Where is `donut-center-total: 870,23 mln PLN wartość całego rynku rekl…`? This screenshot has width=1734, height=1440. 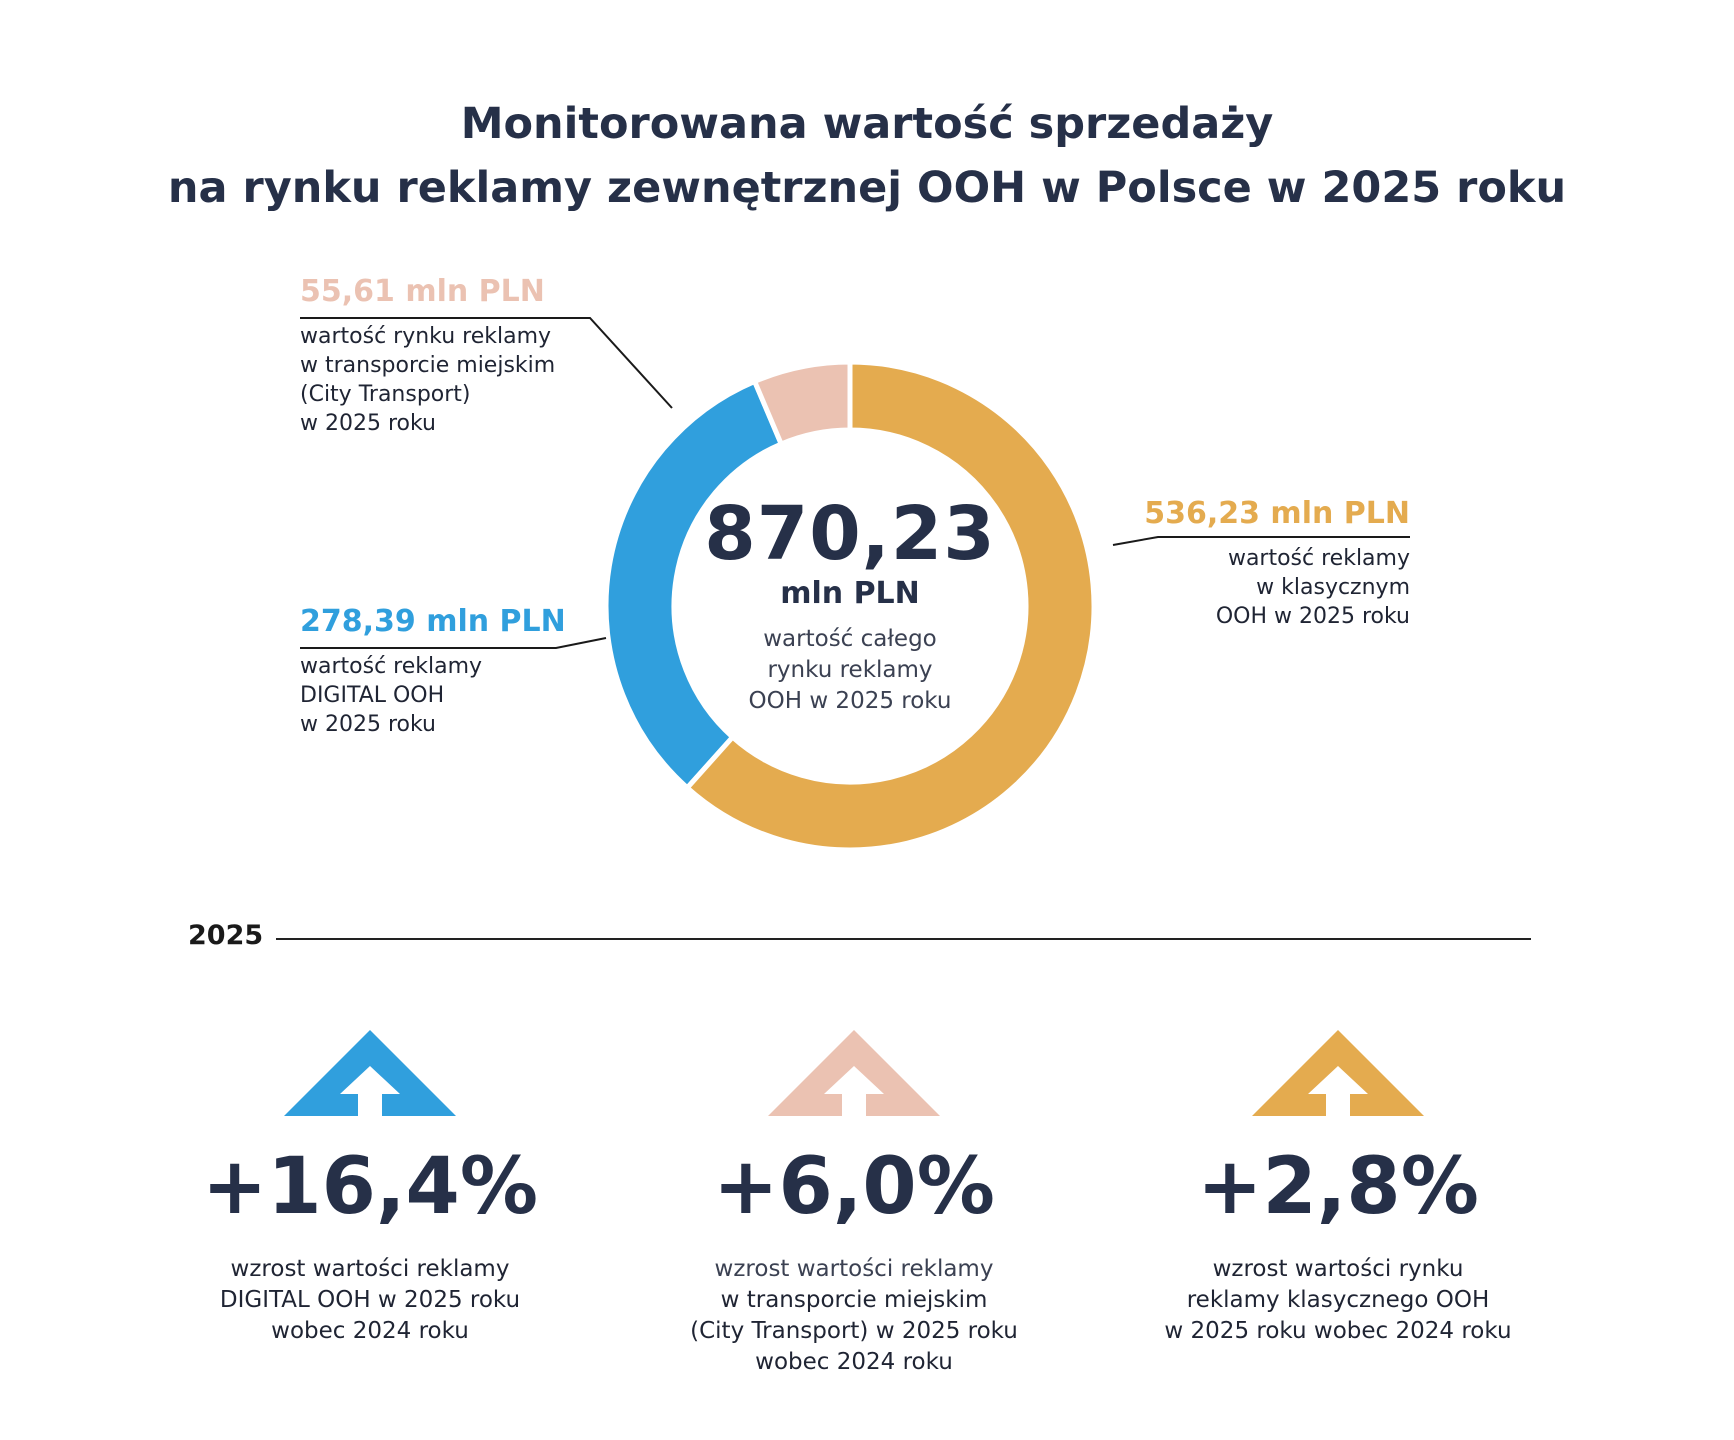 donut-center-total: 870,23 mln PLN wartość całego rynku rekl… is located at coordinates (850, 604).